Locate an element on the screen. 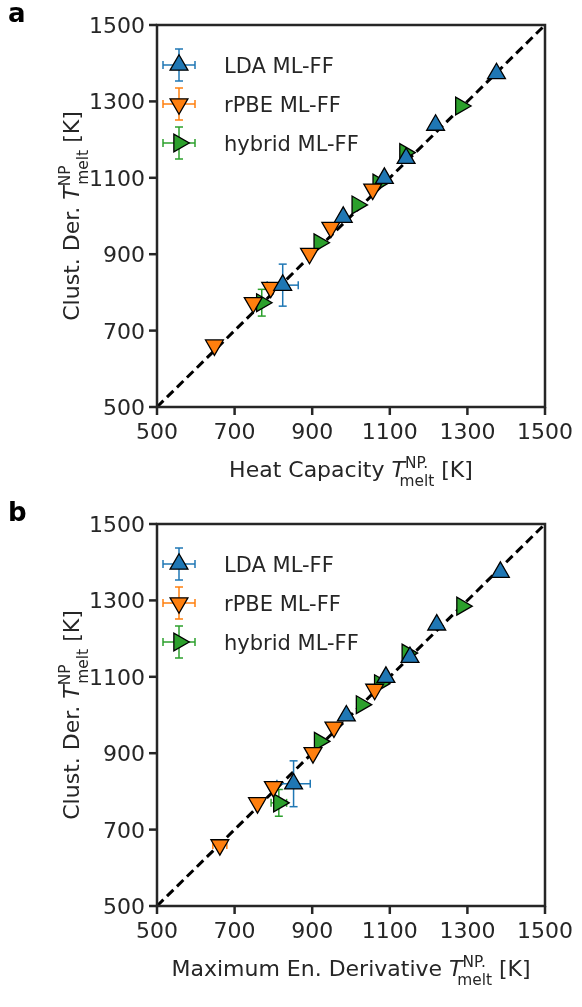 The height and width of the screenshot is (1007, 582). chart-title: b is located at coordinates (17, 512).